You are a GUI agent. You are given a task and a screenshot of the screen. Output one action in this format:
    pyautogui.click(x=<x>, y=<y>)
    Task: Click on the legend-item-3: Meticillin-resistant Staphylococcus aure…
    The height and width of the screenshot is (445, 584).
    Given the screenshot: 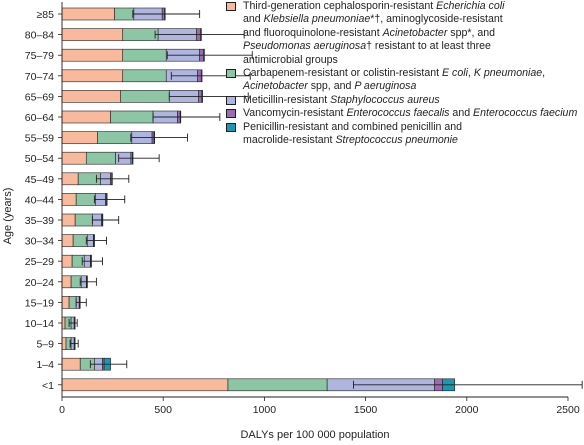 What is the action you would take?
    pyautogui.click(x=404, y=100)
    